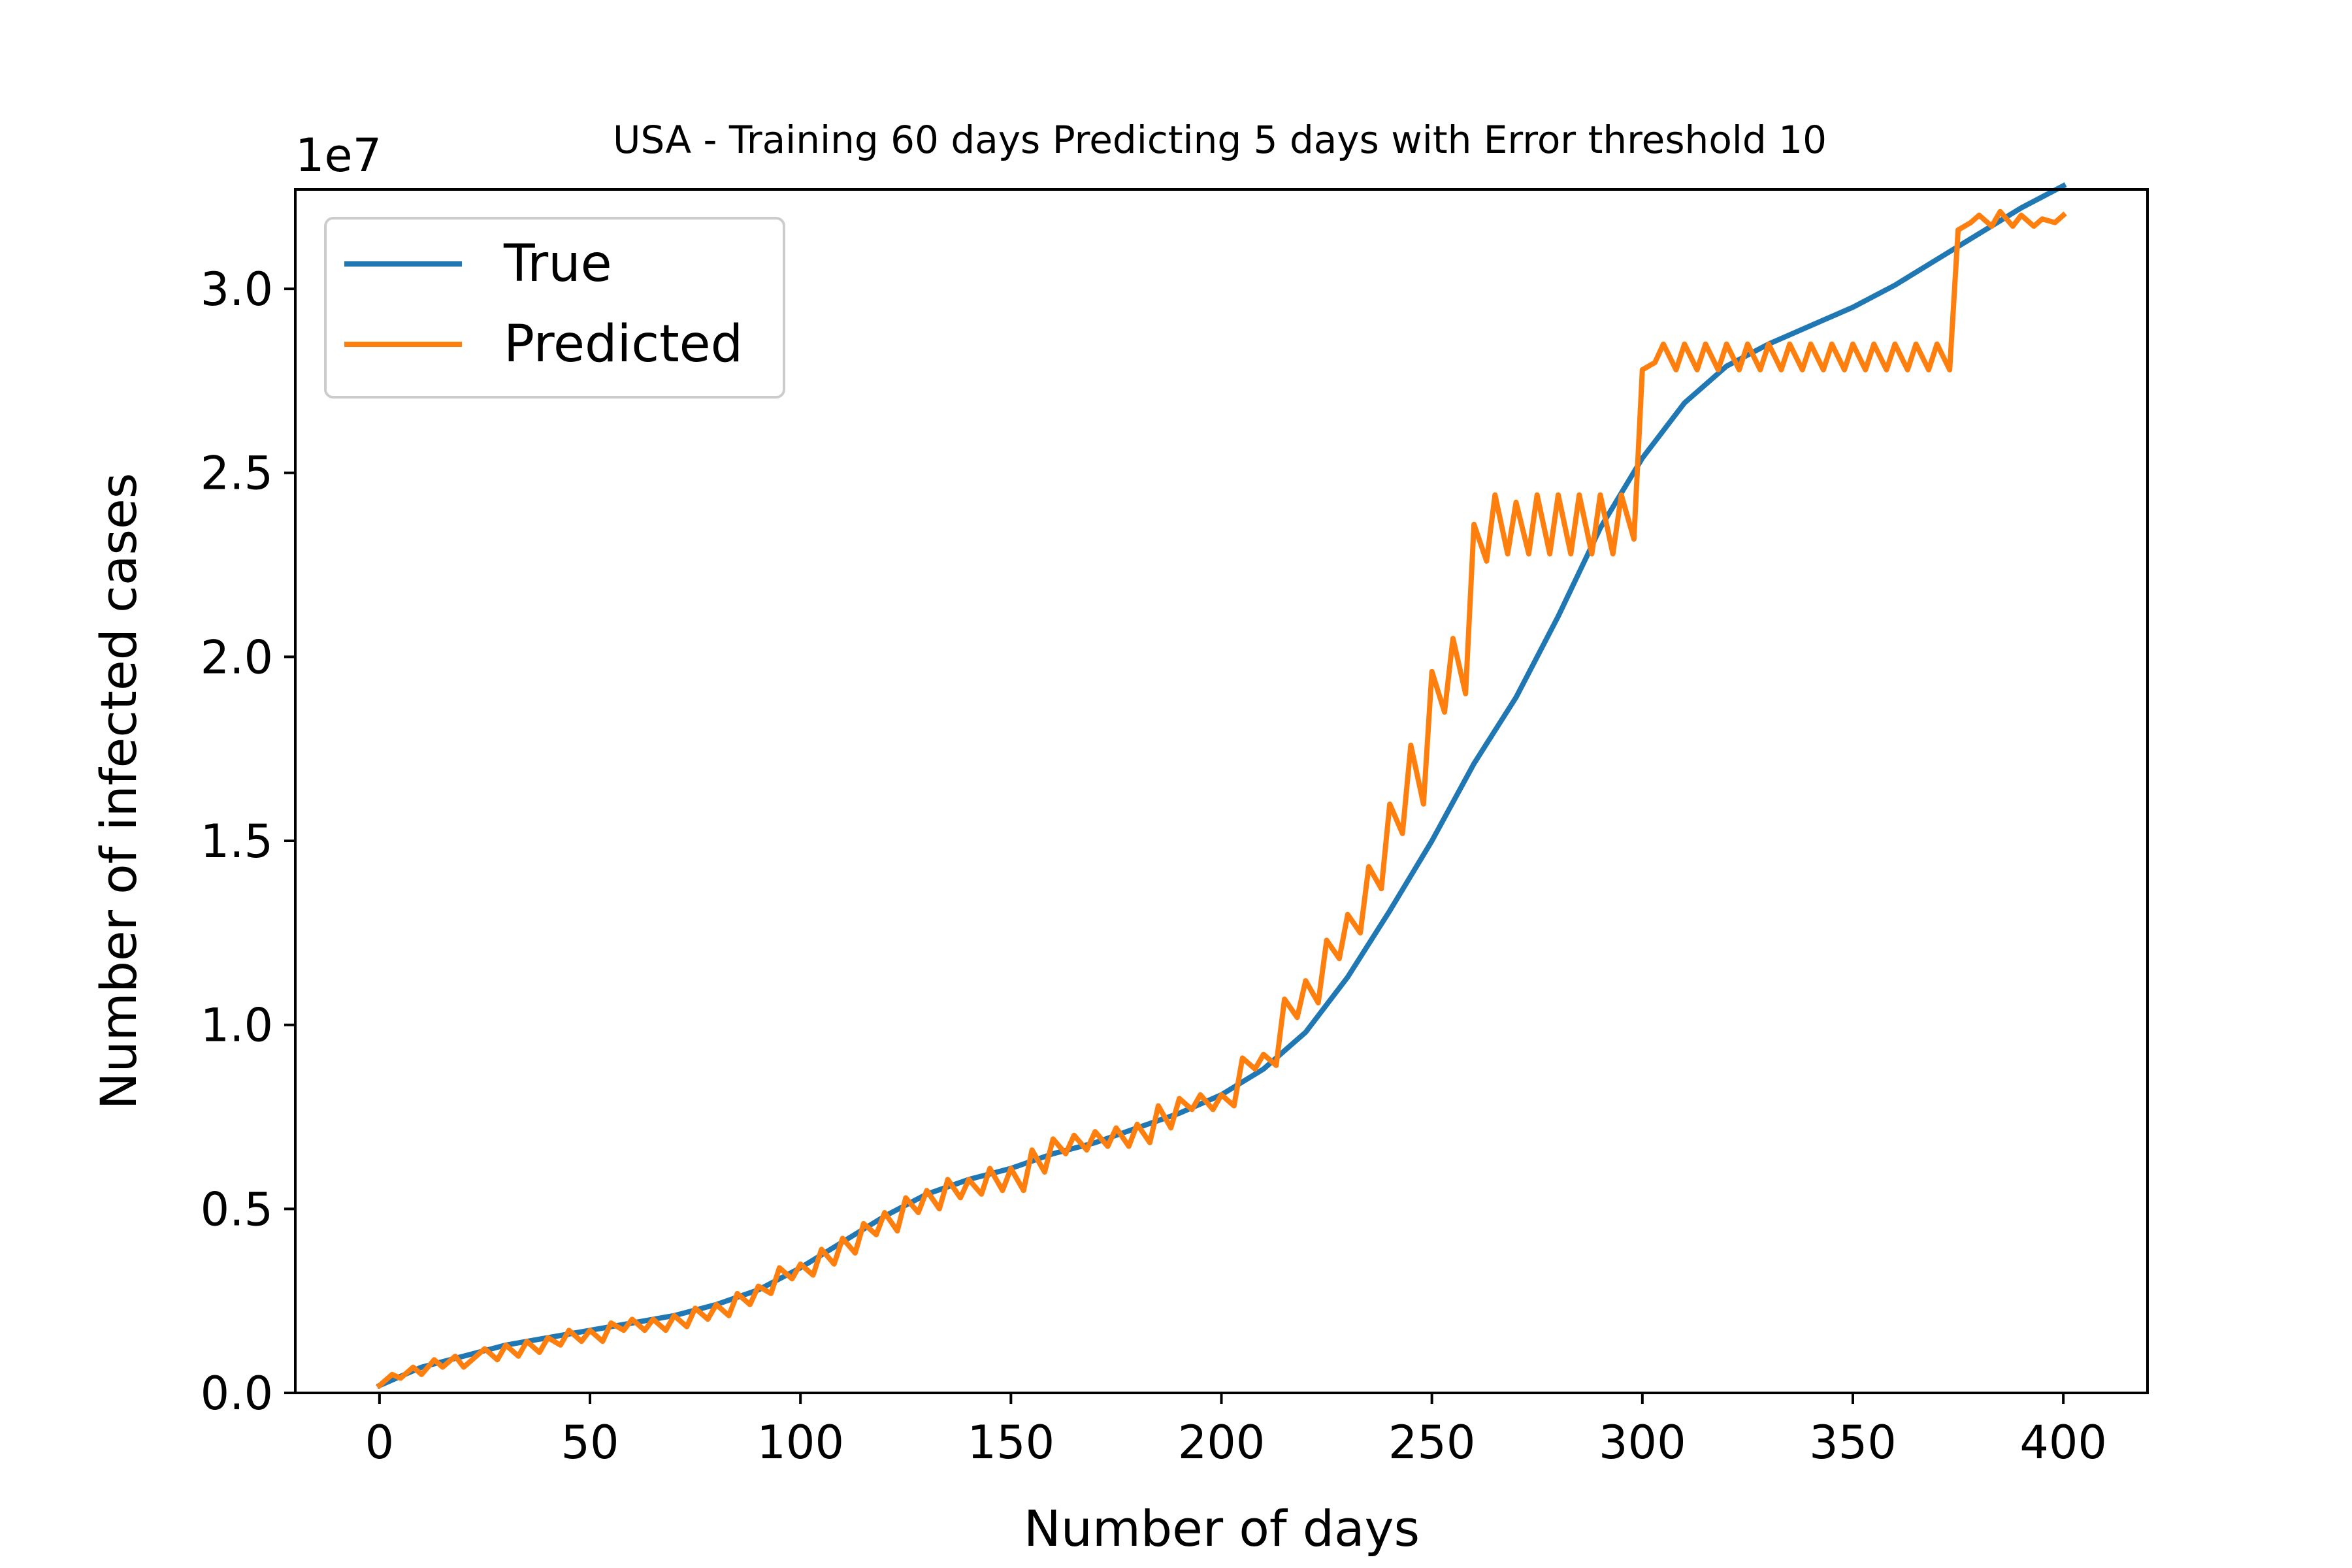  I want to click on y-tick-label: 1.5, so click(237, 841).